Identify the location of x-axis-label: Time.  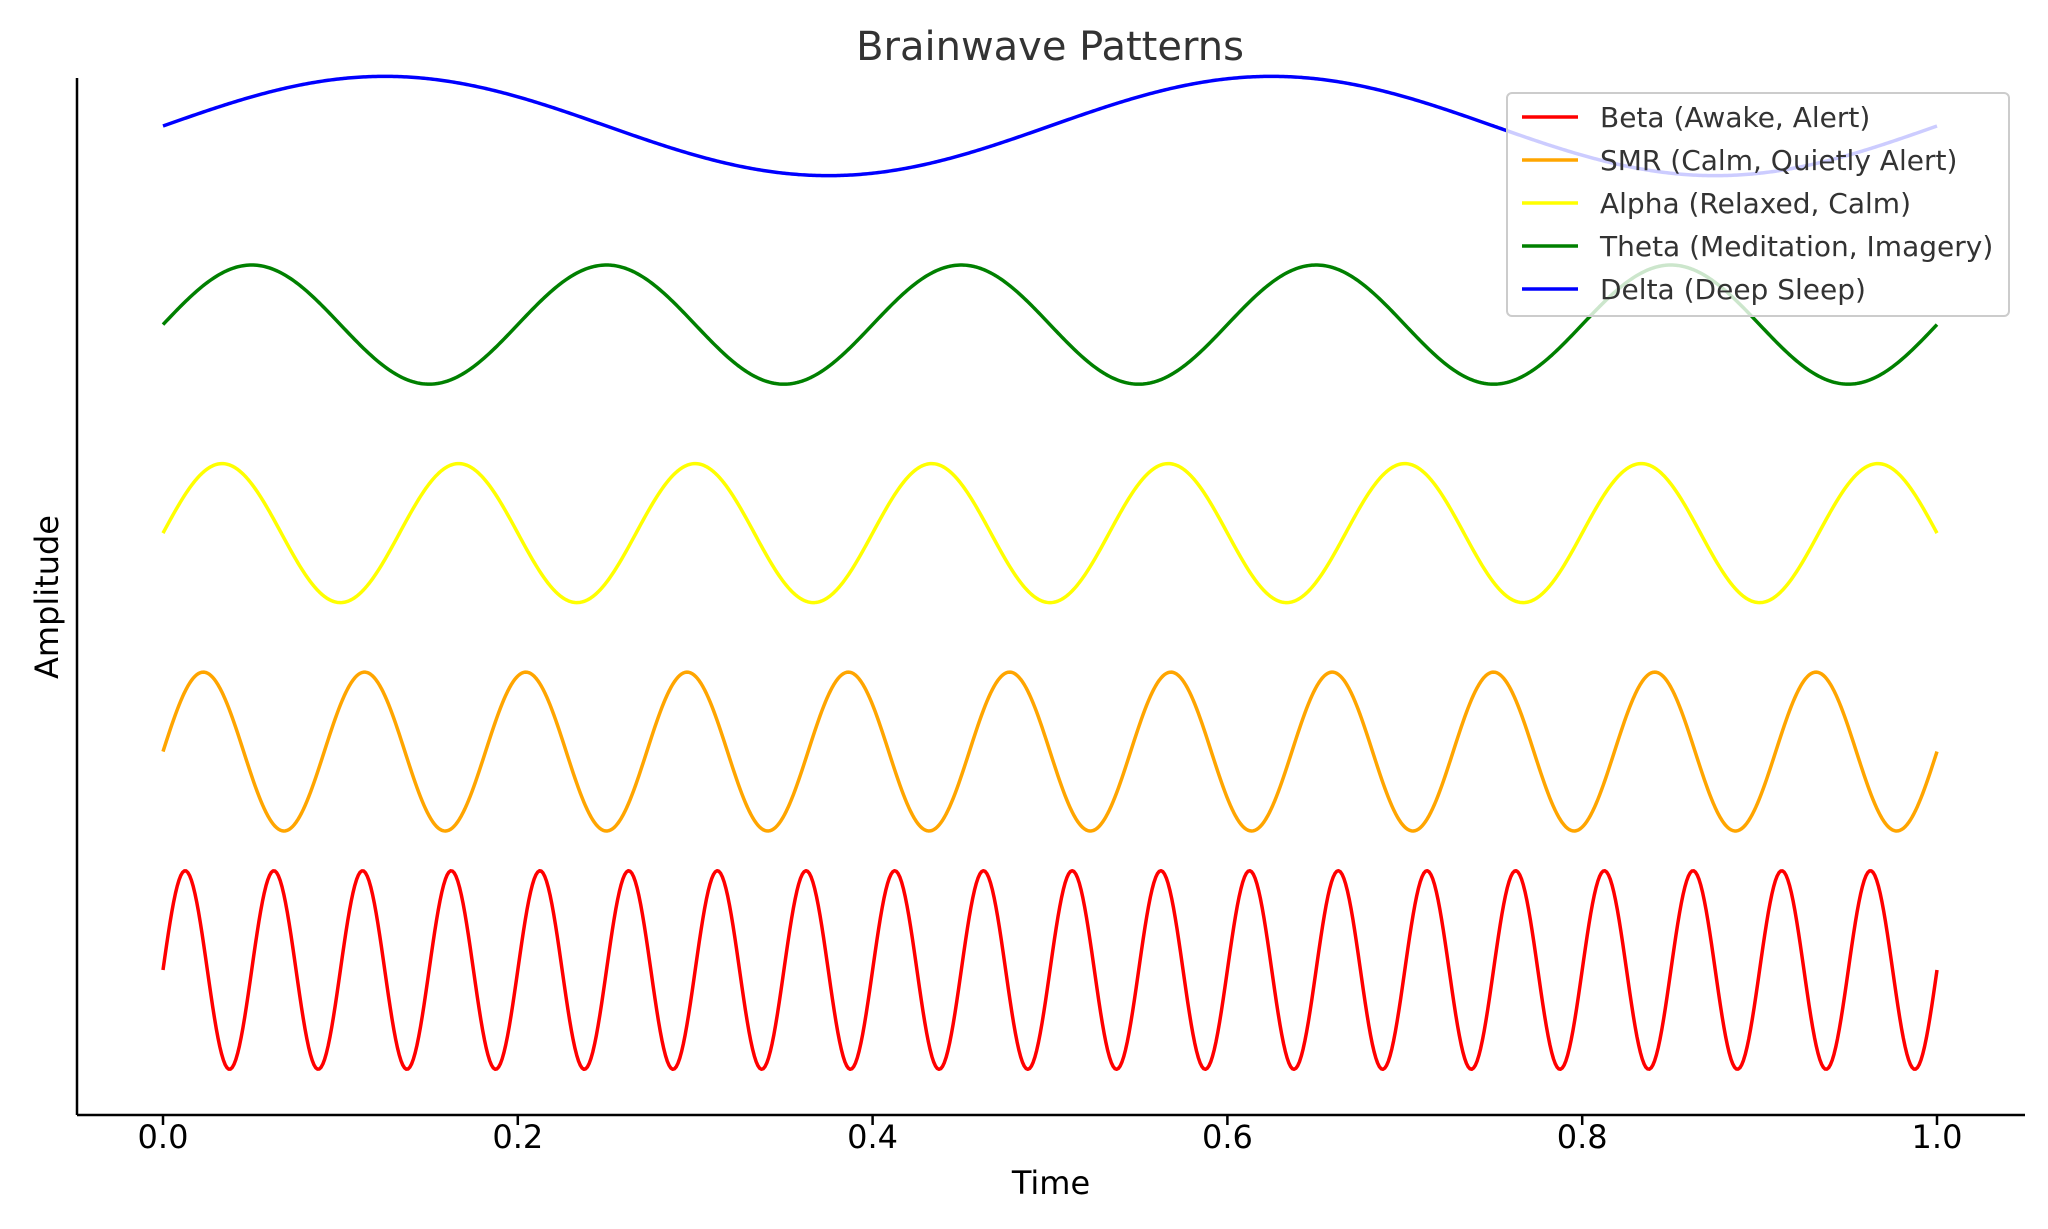
(1050, 1183).